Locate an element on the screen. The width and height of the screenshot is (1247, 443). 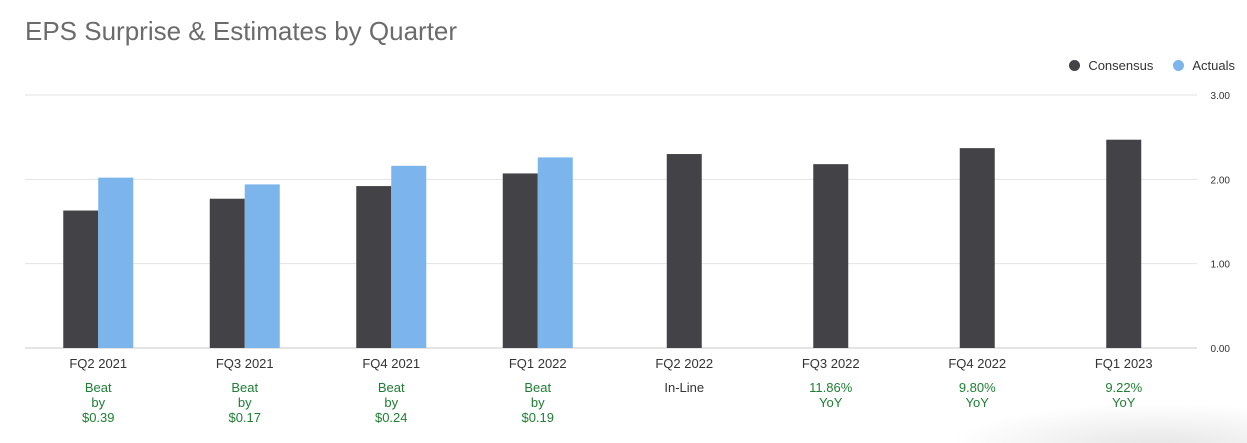
chart-legend: Consensus Actuals is located at coordinates (1152, 65).